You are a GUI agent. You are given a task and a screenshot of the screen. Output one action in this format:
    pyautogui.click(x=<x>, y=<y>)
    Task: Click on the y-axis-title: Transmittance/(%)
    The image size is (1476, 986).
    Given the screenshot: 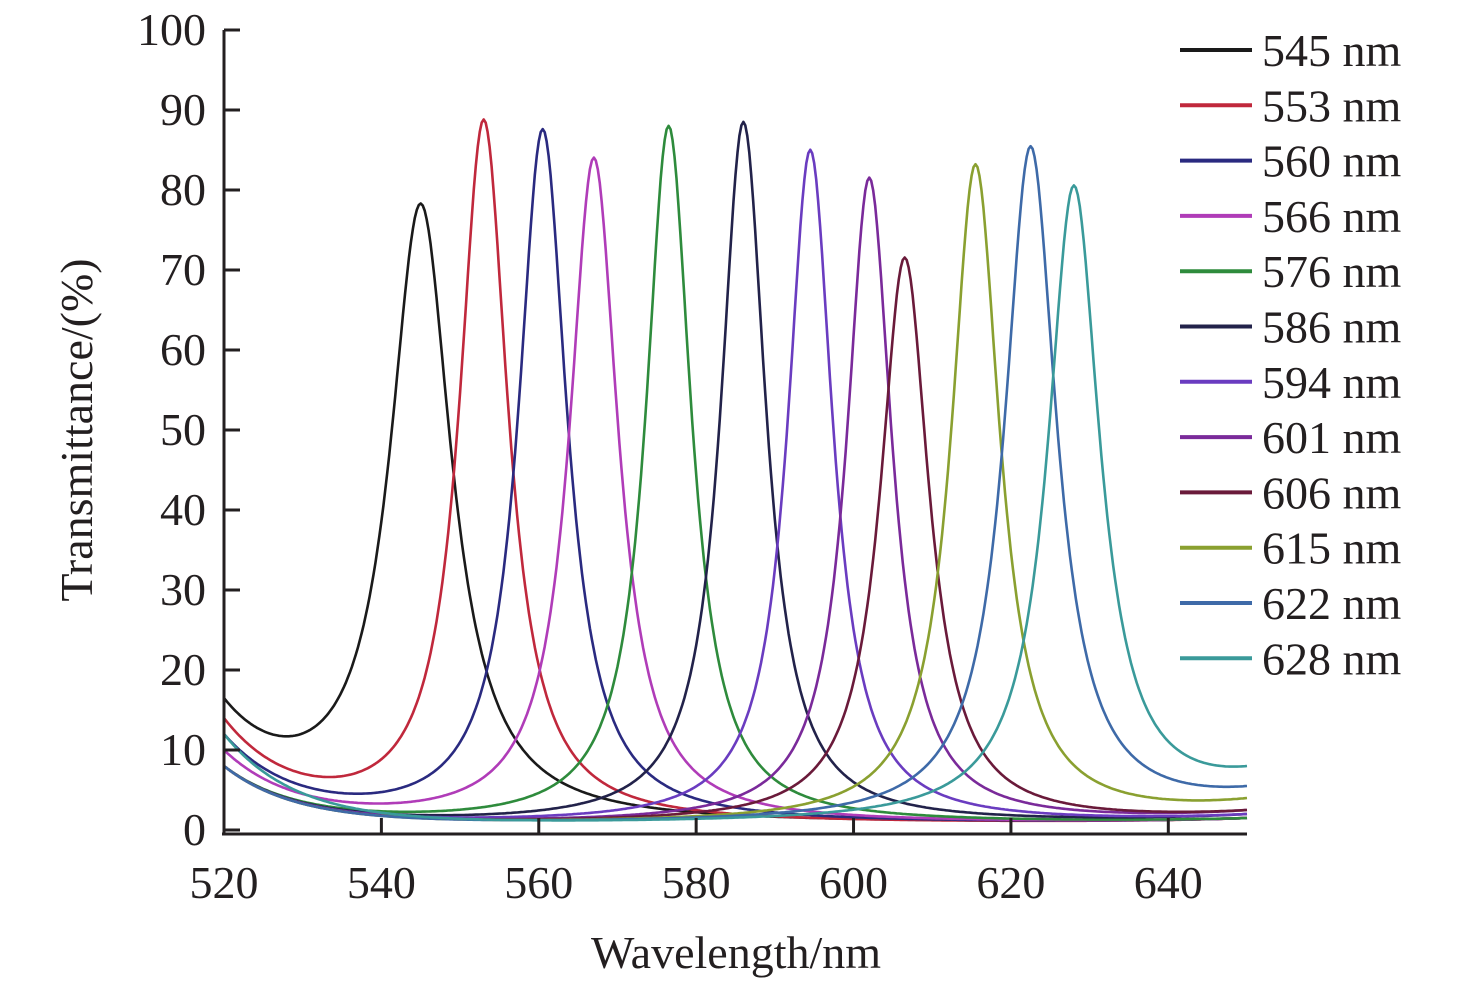 What is the action you would take?
    pyautogui.click(x=76, y=429)
    